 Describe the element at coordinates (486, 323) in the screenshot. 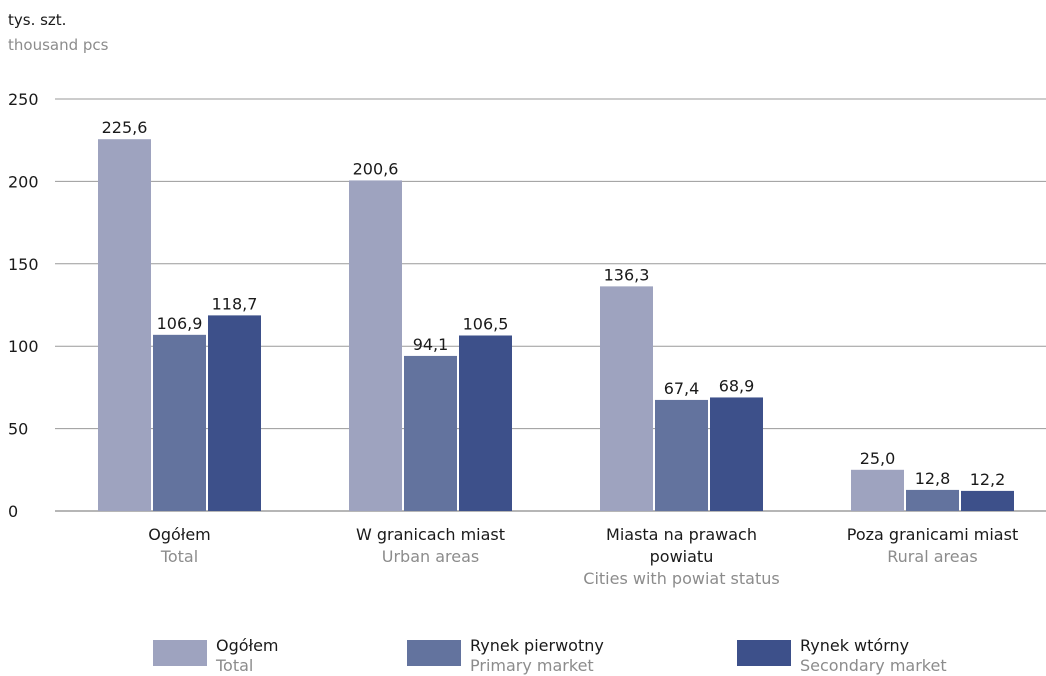

I see `data-label: 106,5` at that location.